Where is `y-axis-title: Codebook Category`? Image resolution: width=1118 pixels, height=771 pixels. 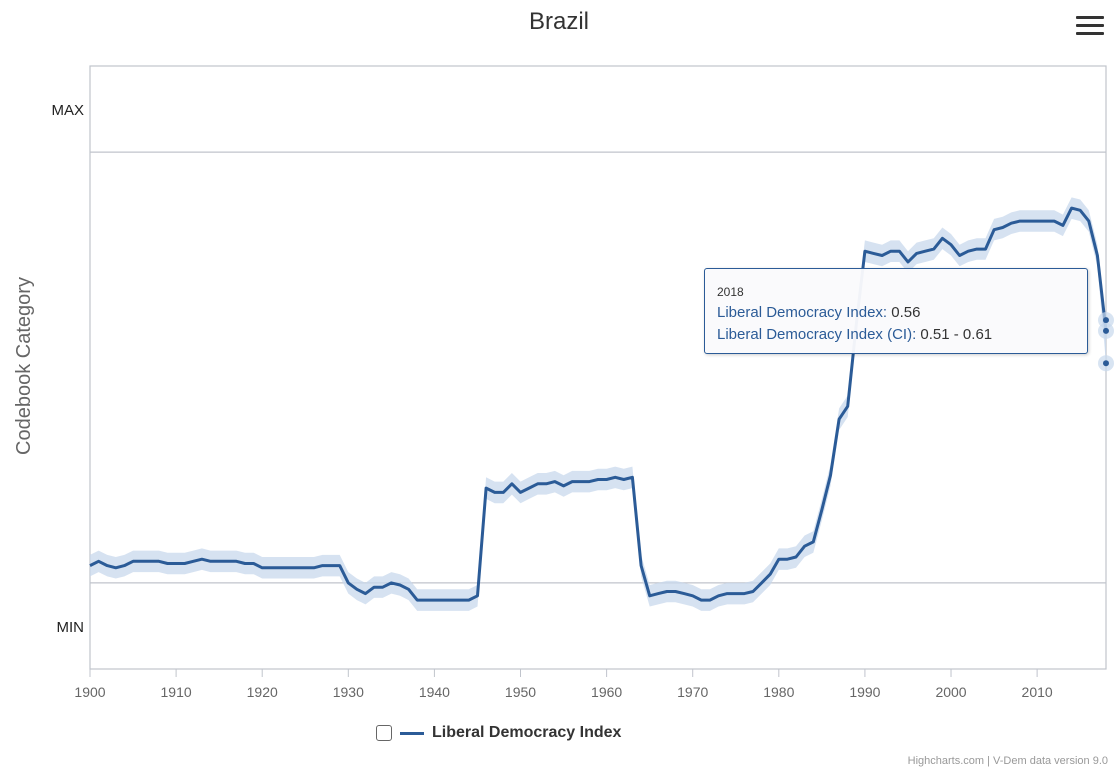
y-axis-title: Codebook Category is located at coordinates (24, 366).